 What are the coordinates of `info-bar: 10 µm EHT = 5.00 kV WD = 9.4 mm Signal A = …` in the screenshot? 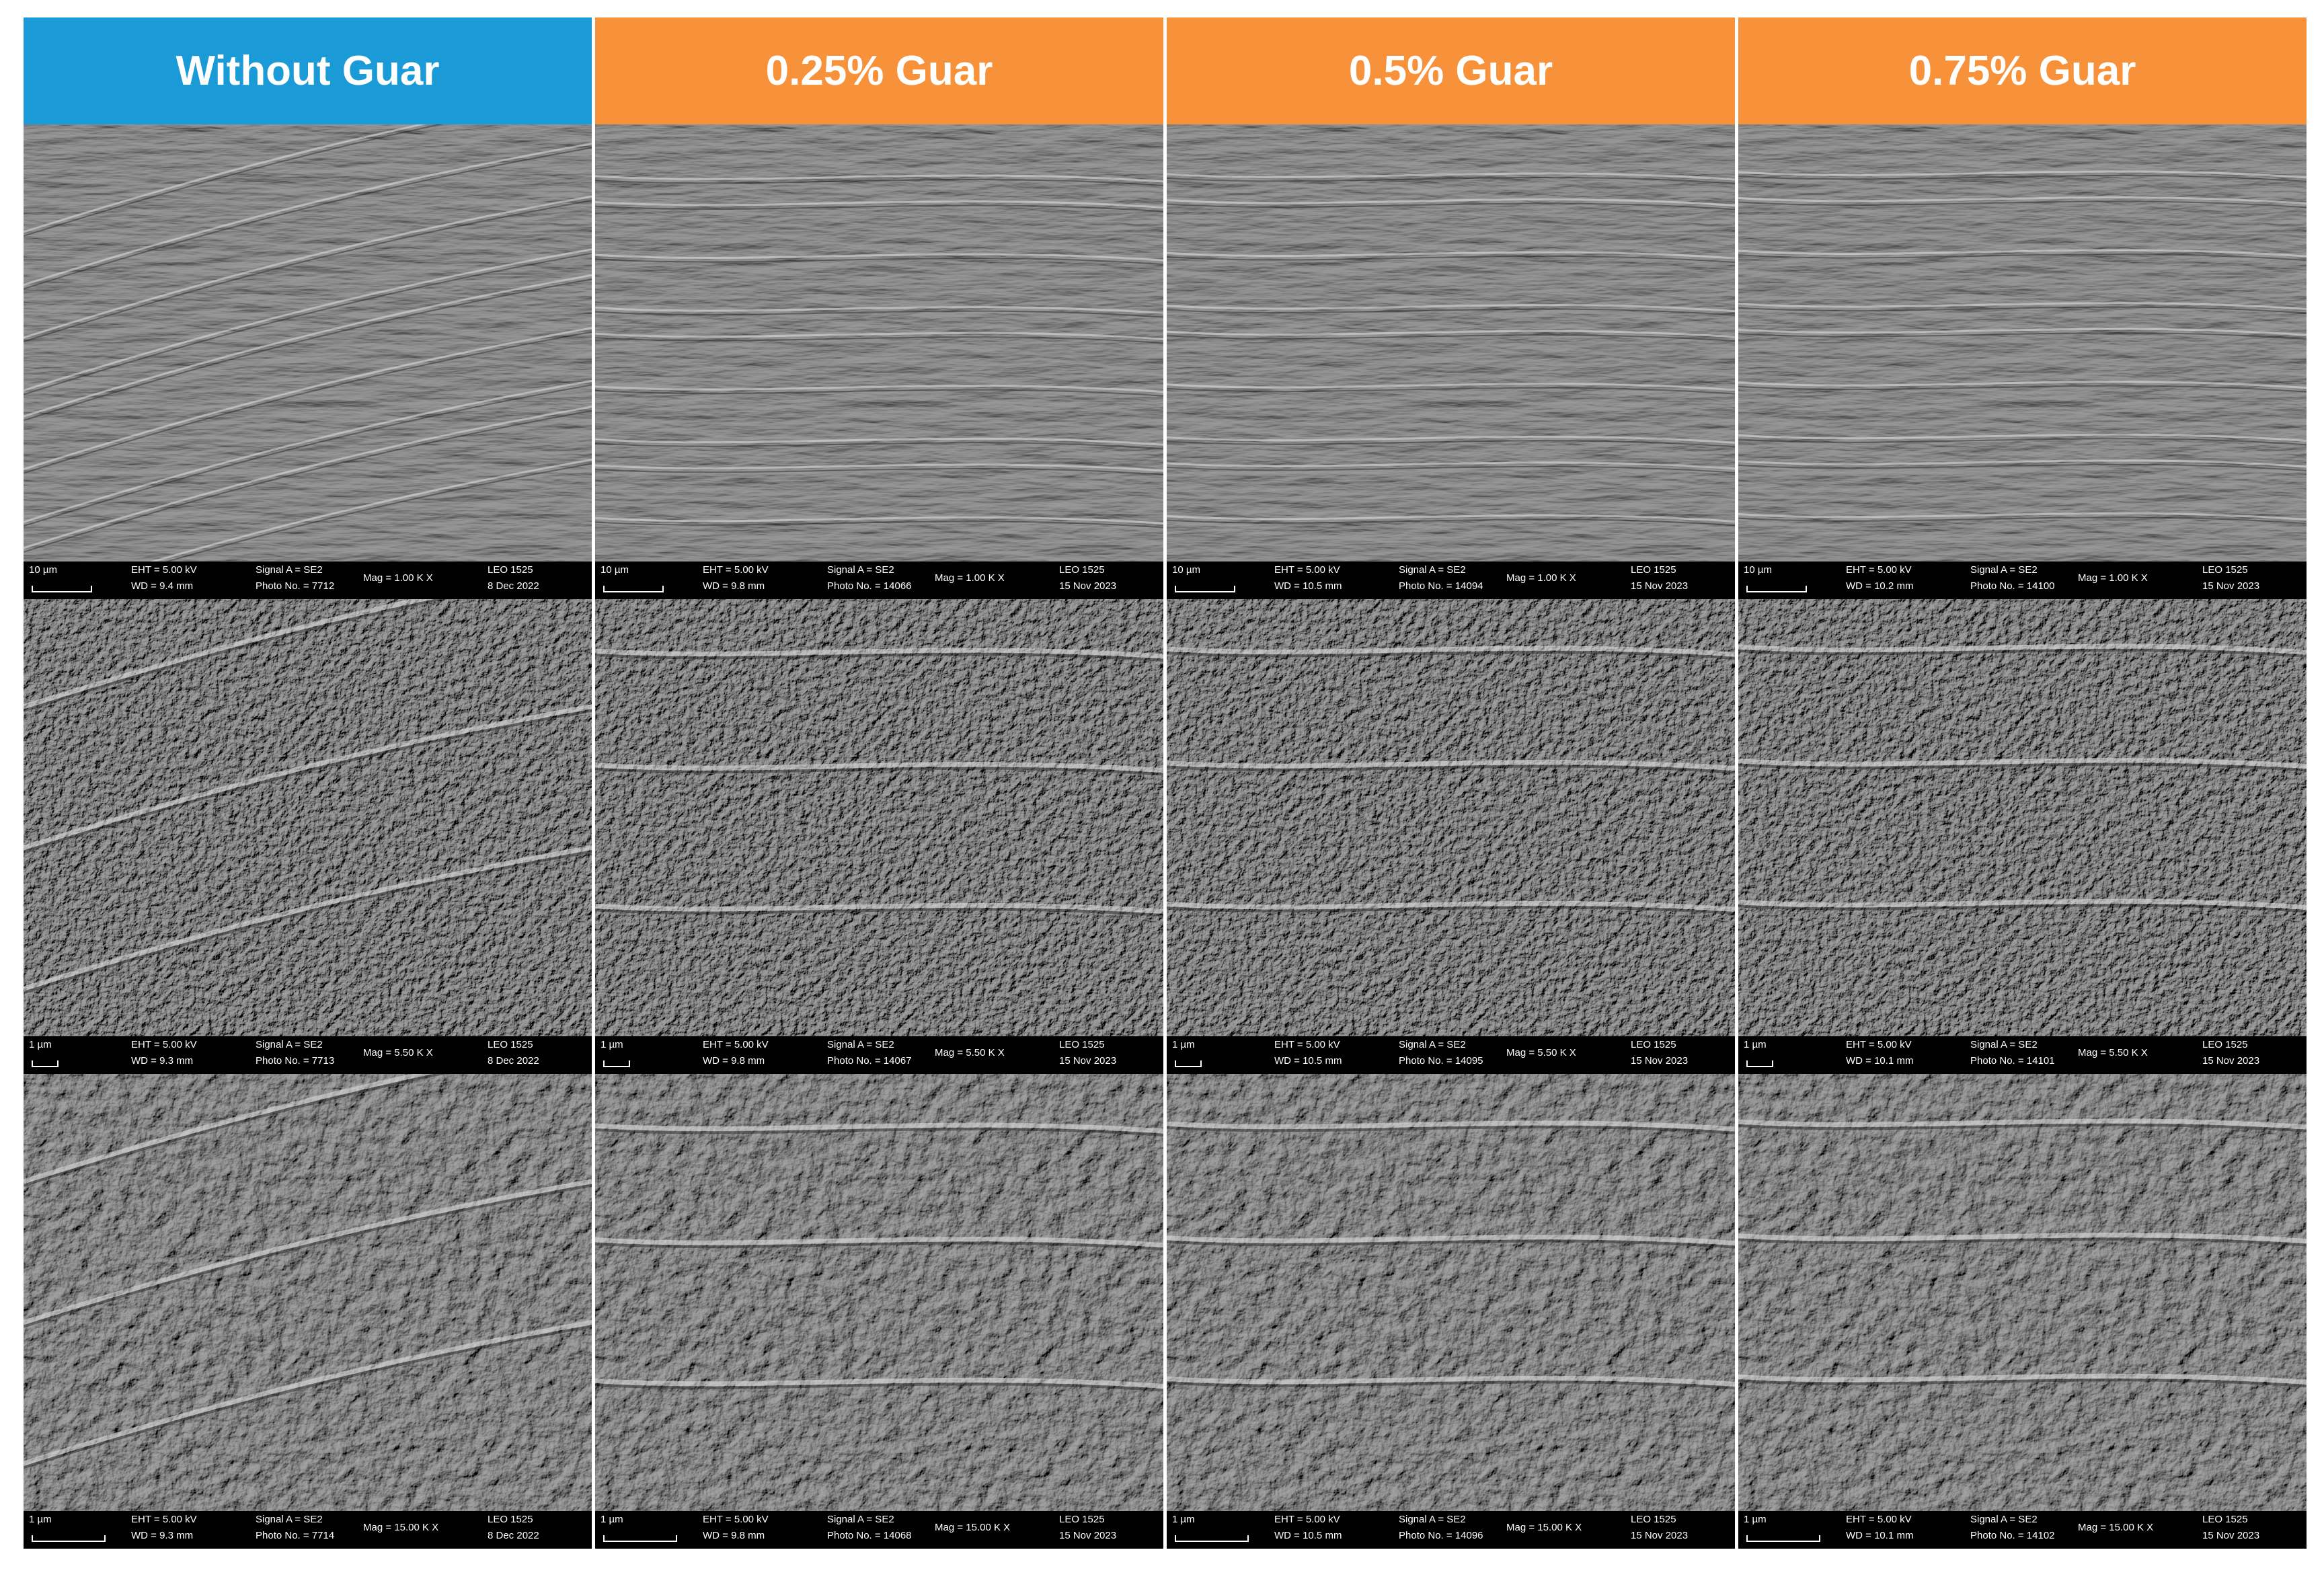 It's located at (308, 580).